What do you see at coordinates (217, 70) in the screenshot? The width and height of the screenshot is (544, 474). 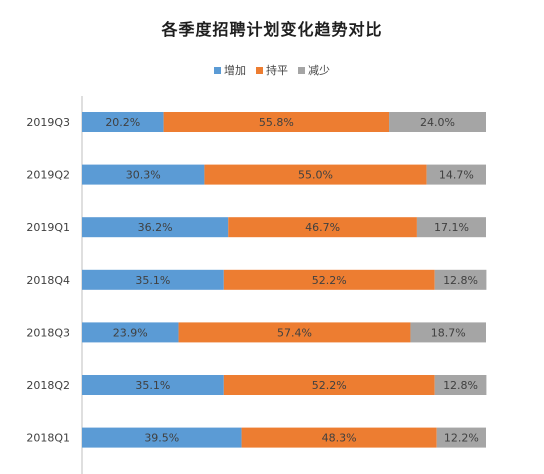 I see `legend-swatch-increase` at bounding box center [217, 70].